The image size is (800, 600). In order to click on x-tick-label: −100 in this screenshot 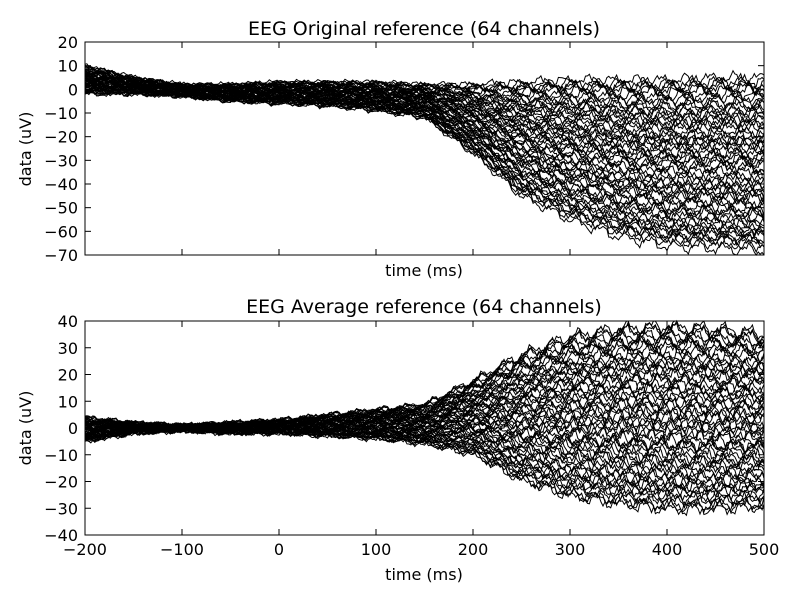, I will do `click(182, 549)`.